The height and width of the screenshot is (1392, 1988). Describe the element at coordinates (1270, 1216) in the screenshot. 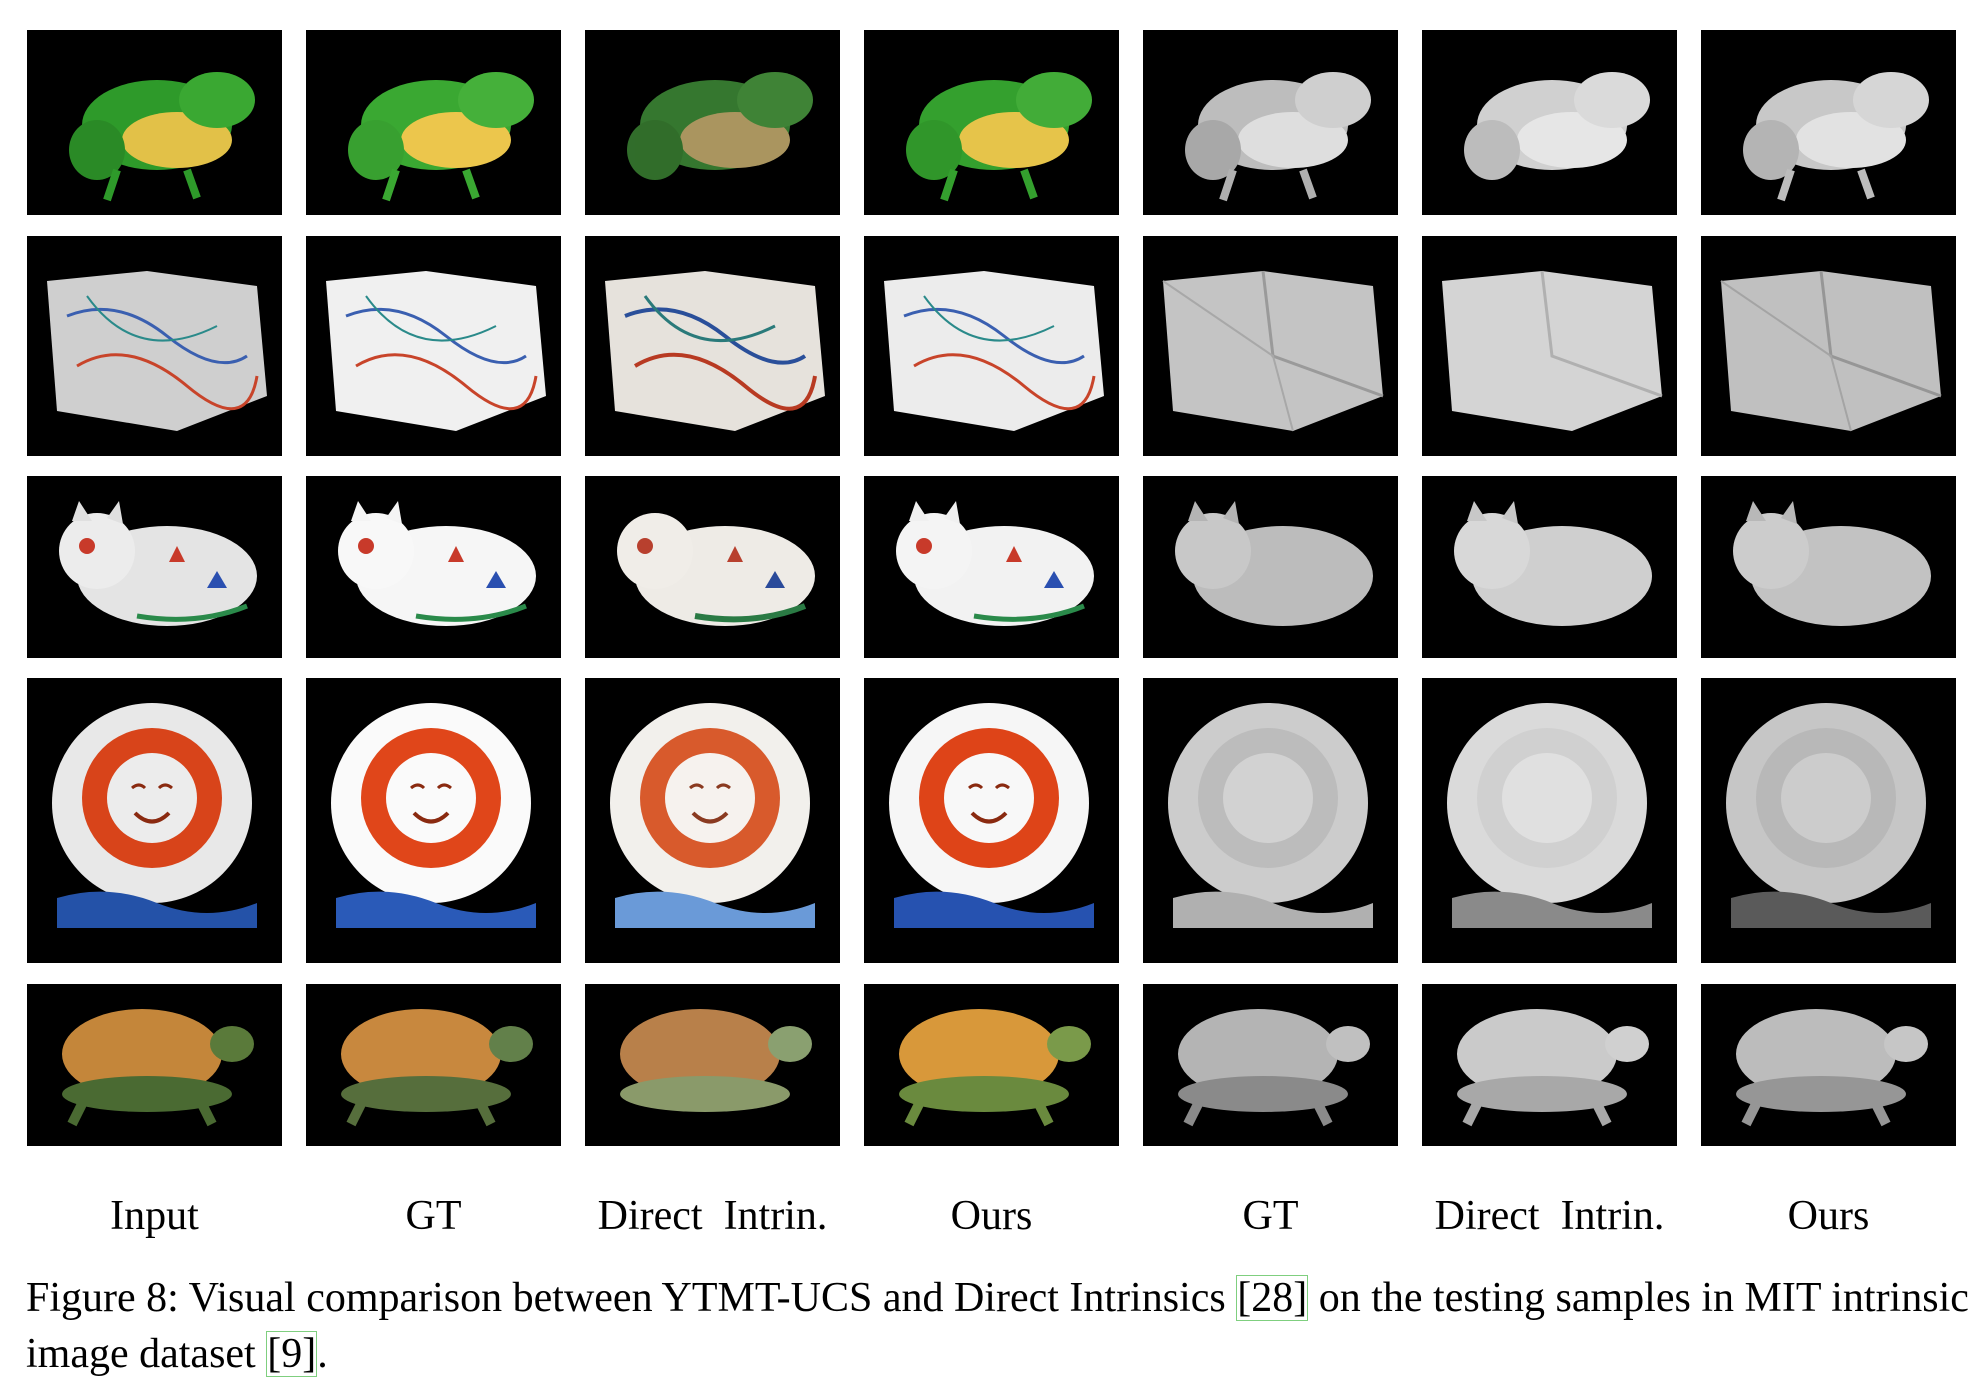

I see `column-label-gt-shading: GT` at that location.